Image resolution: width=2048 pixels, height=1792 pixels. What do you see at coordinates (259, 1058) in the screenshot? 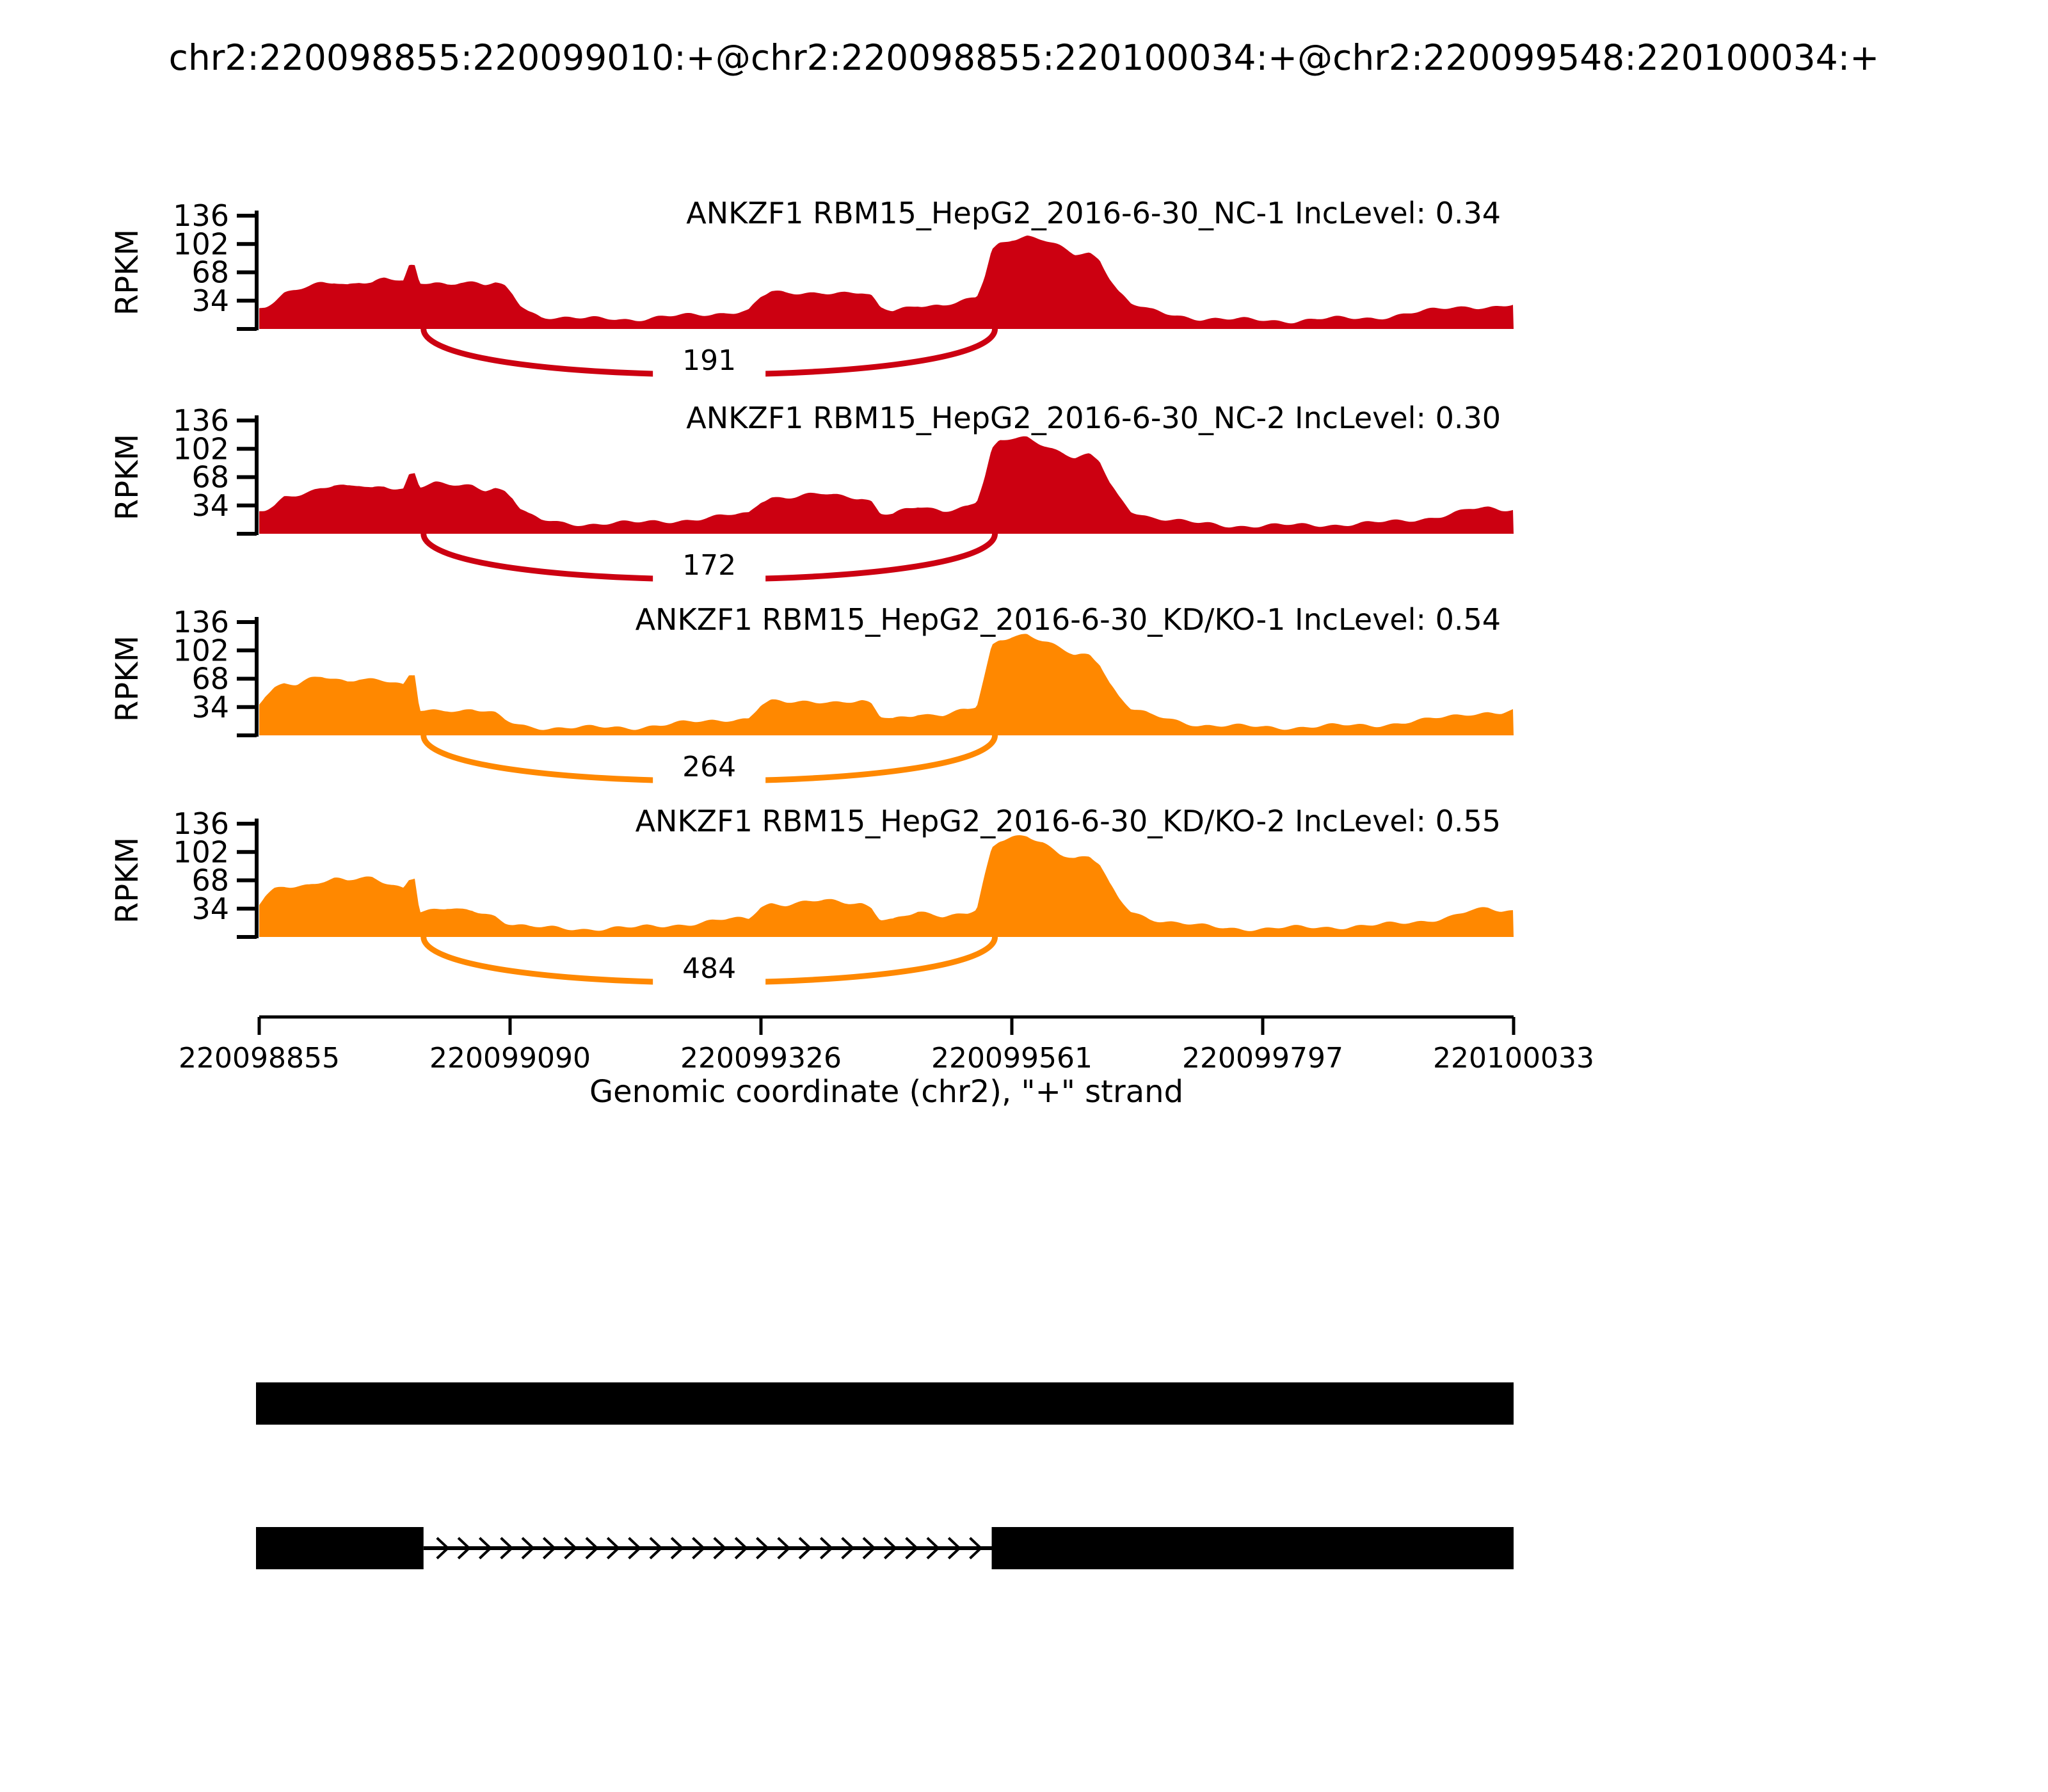
I see `x-tick-label: 220098855` at bounding box center [259, 1058].